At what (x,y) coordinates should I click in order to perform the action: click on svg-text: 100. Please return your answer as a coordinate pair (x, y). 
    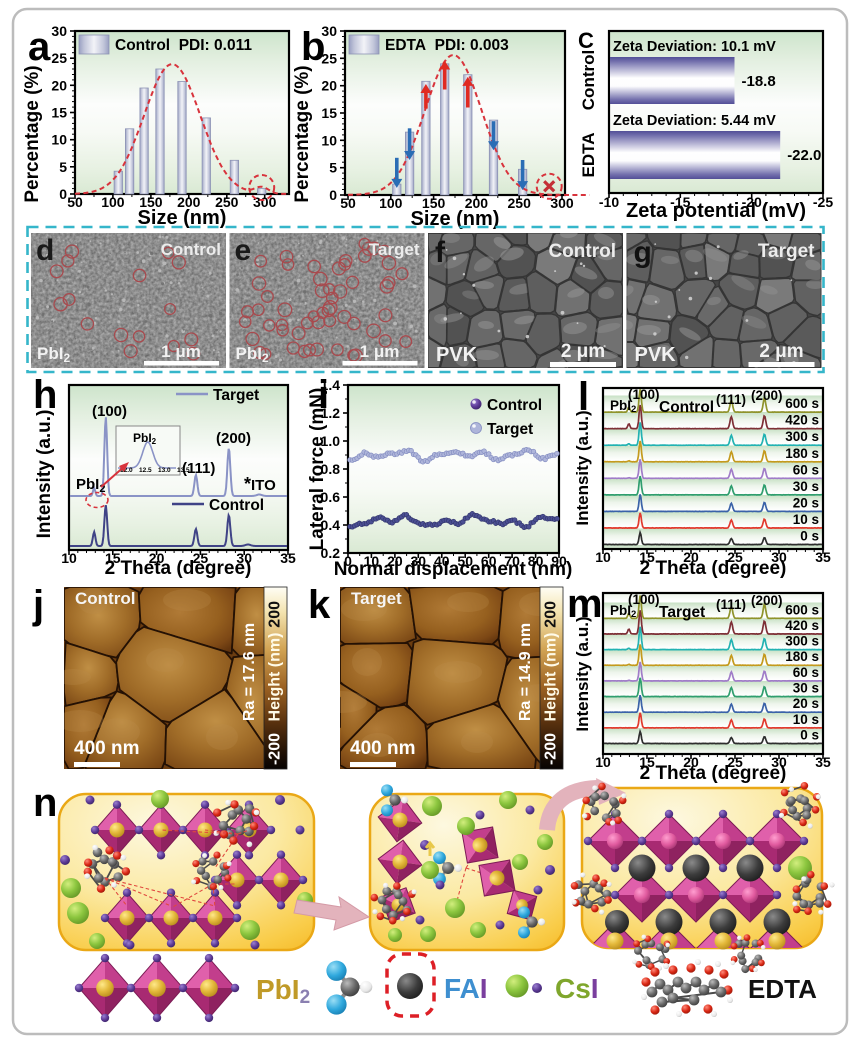
    Looking at the image, I should click on (391, 203).